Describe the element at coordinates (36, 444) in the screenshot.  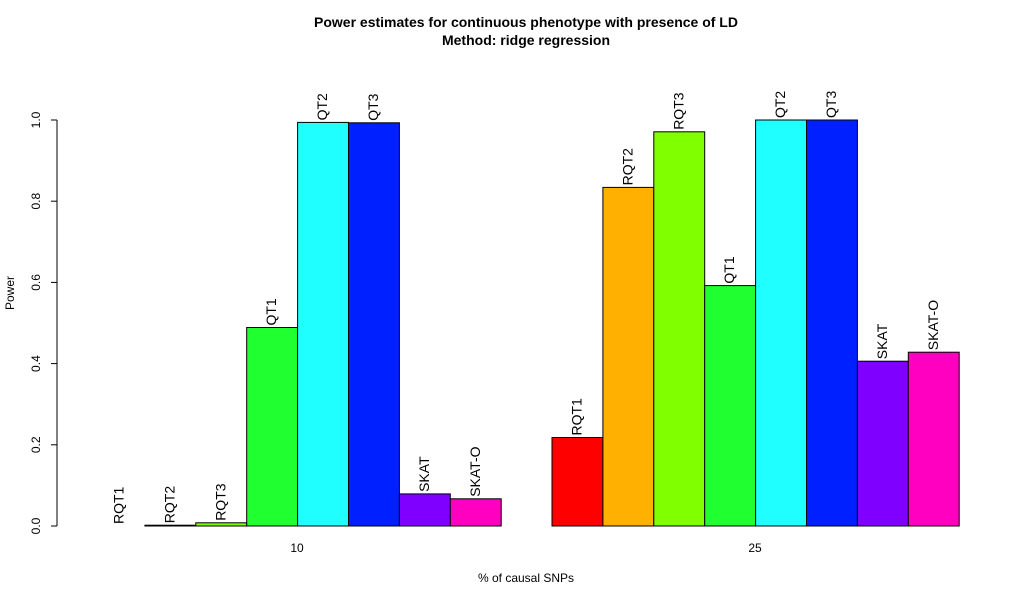
I see `y-tick-label: 0.2` at that location.